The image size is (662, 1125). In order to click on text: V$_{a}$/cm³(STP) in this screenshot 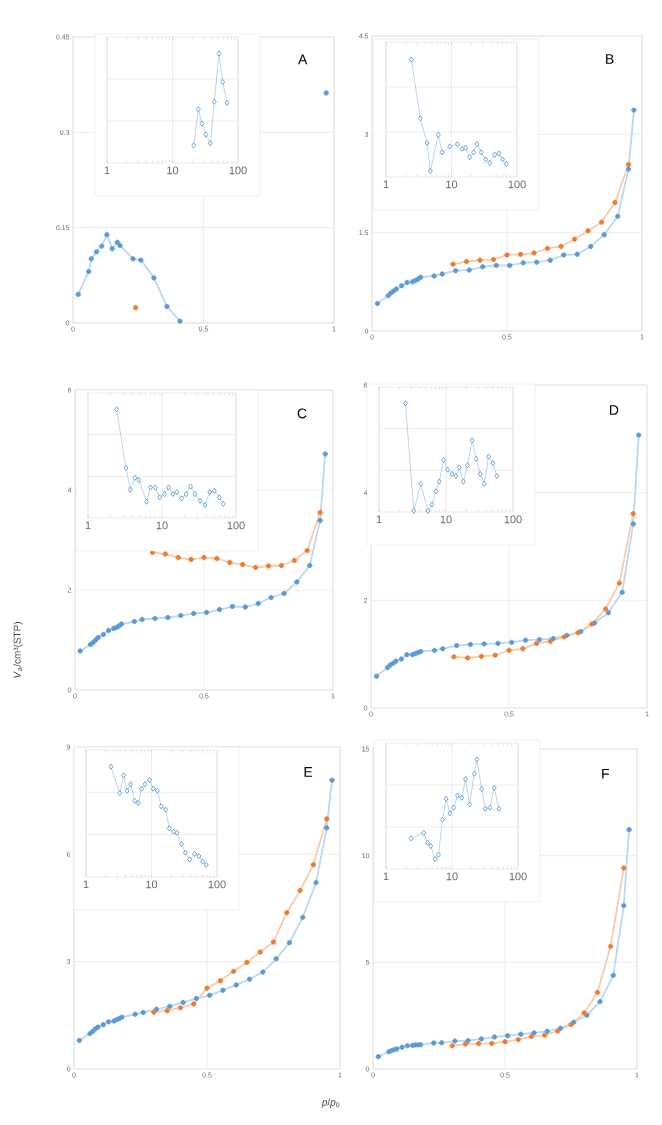, I will do `click(18, 650)`.